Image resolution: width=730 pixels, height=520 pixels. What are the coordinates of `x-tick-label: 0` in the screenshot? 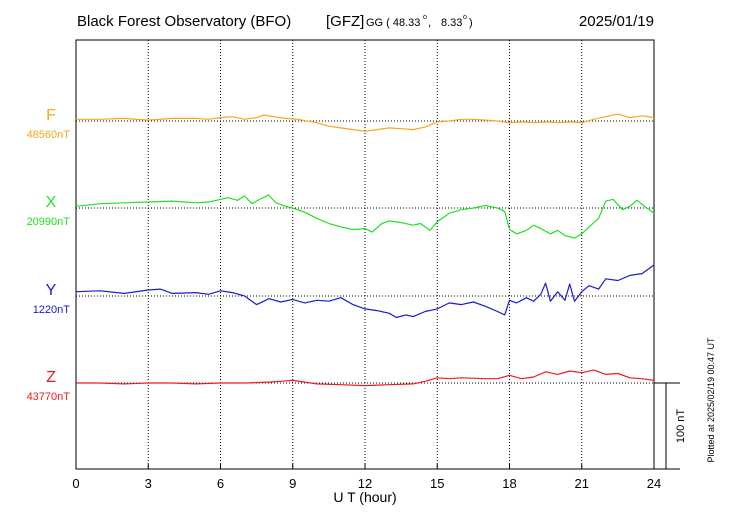 It's located at (75, 483).